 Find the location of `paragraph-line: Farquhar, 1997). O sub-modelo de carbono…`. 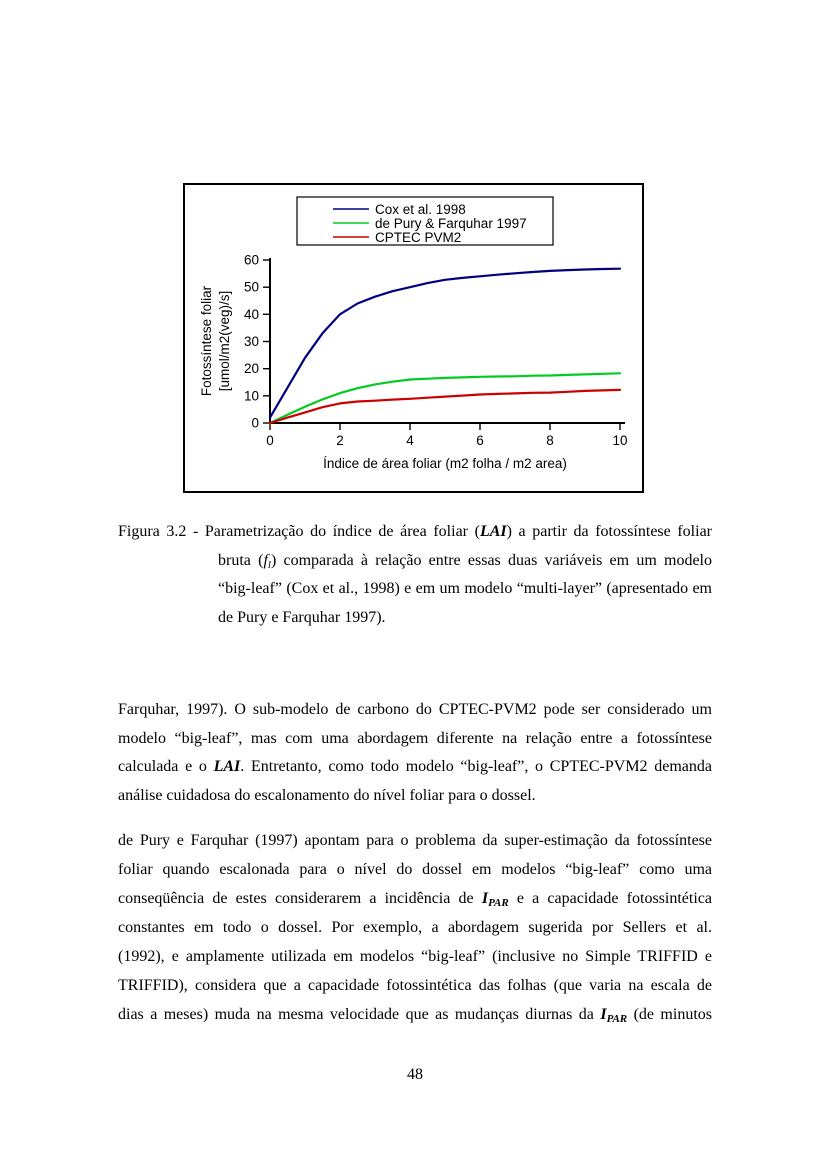

paragraph-line: Farquhar, 1997). O sub-modelo de carbono… is located at coordinates (415, 709).